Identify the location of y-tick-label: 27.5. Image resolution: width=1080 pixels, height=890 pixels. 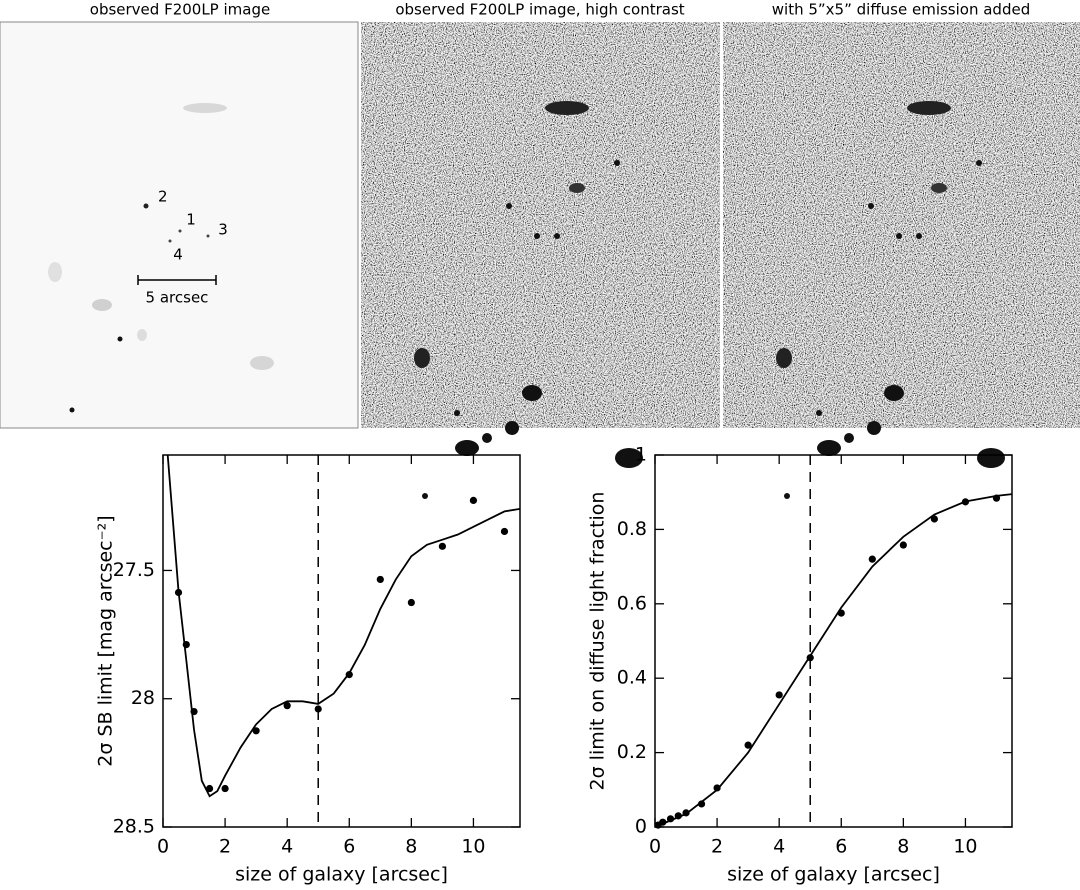
(134, 570).